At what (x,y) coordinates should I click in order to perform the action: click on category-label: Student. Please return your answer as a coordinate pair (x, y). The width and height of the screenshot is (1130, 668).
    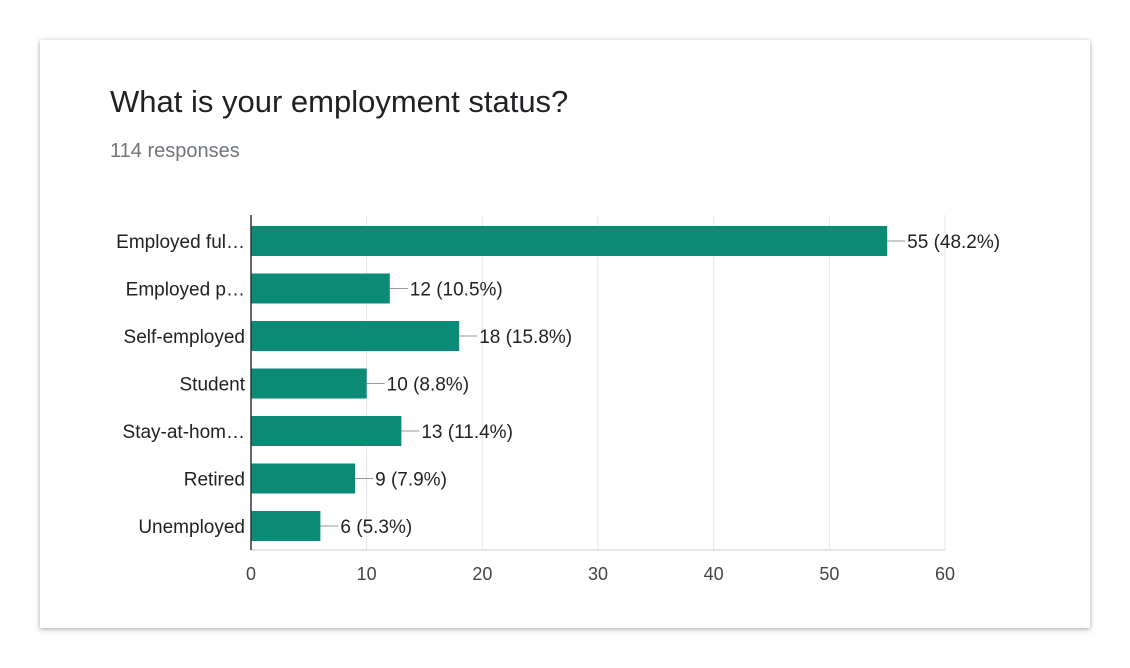
    Looking at the image, I should click on (213, 385).